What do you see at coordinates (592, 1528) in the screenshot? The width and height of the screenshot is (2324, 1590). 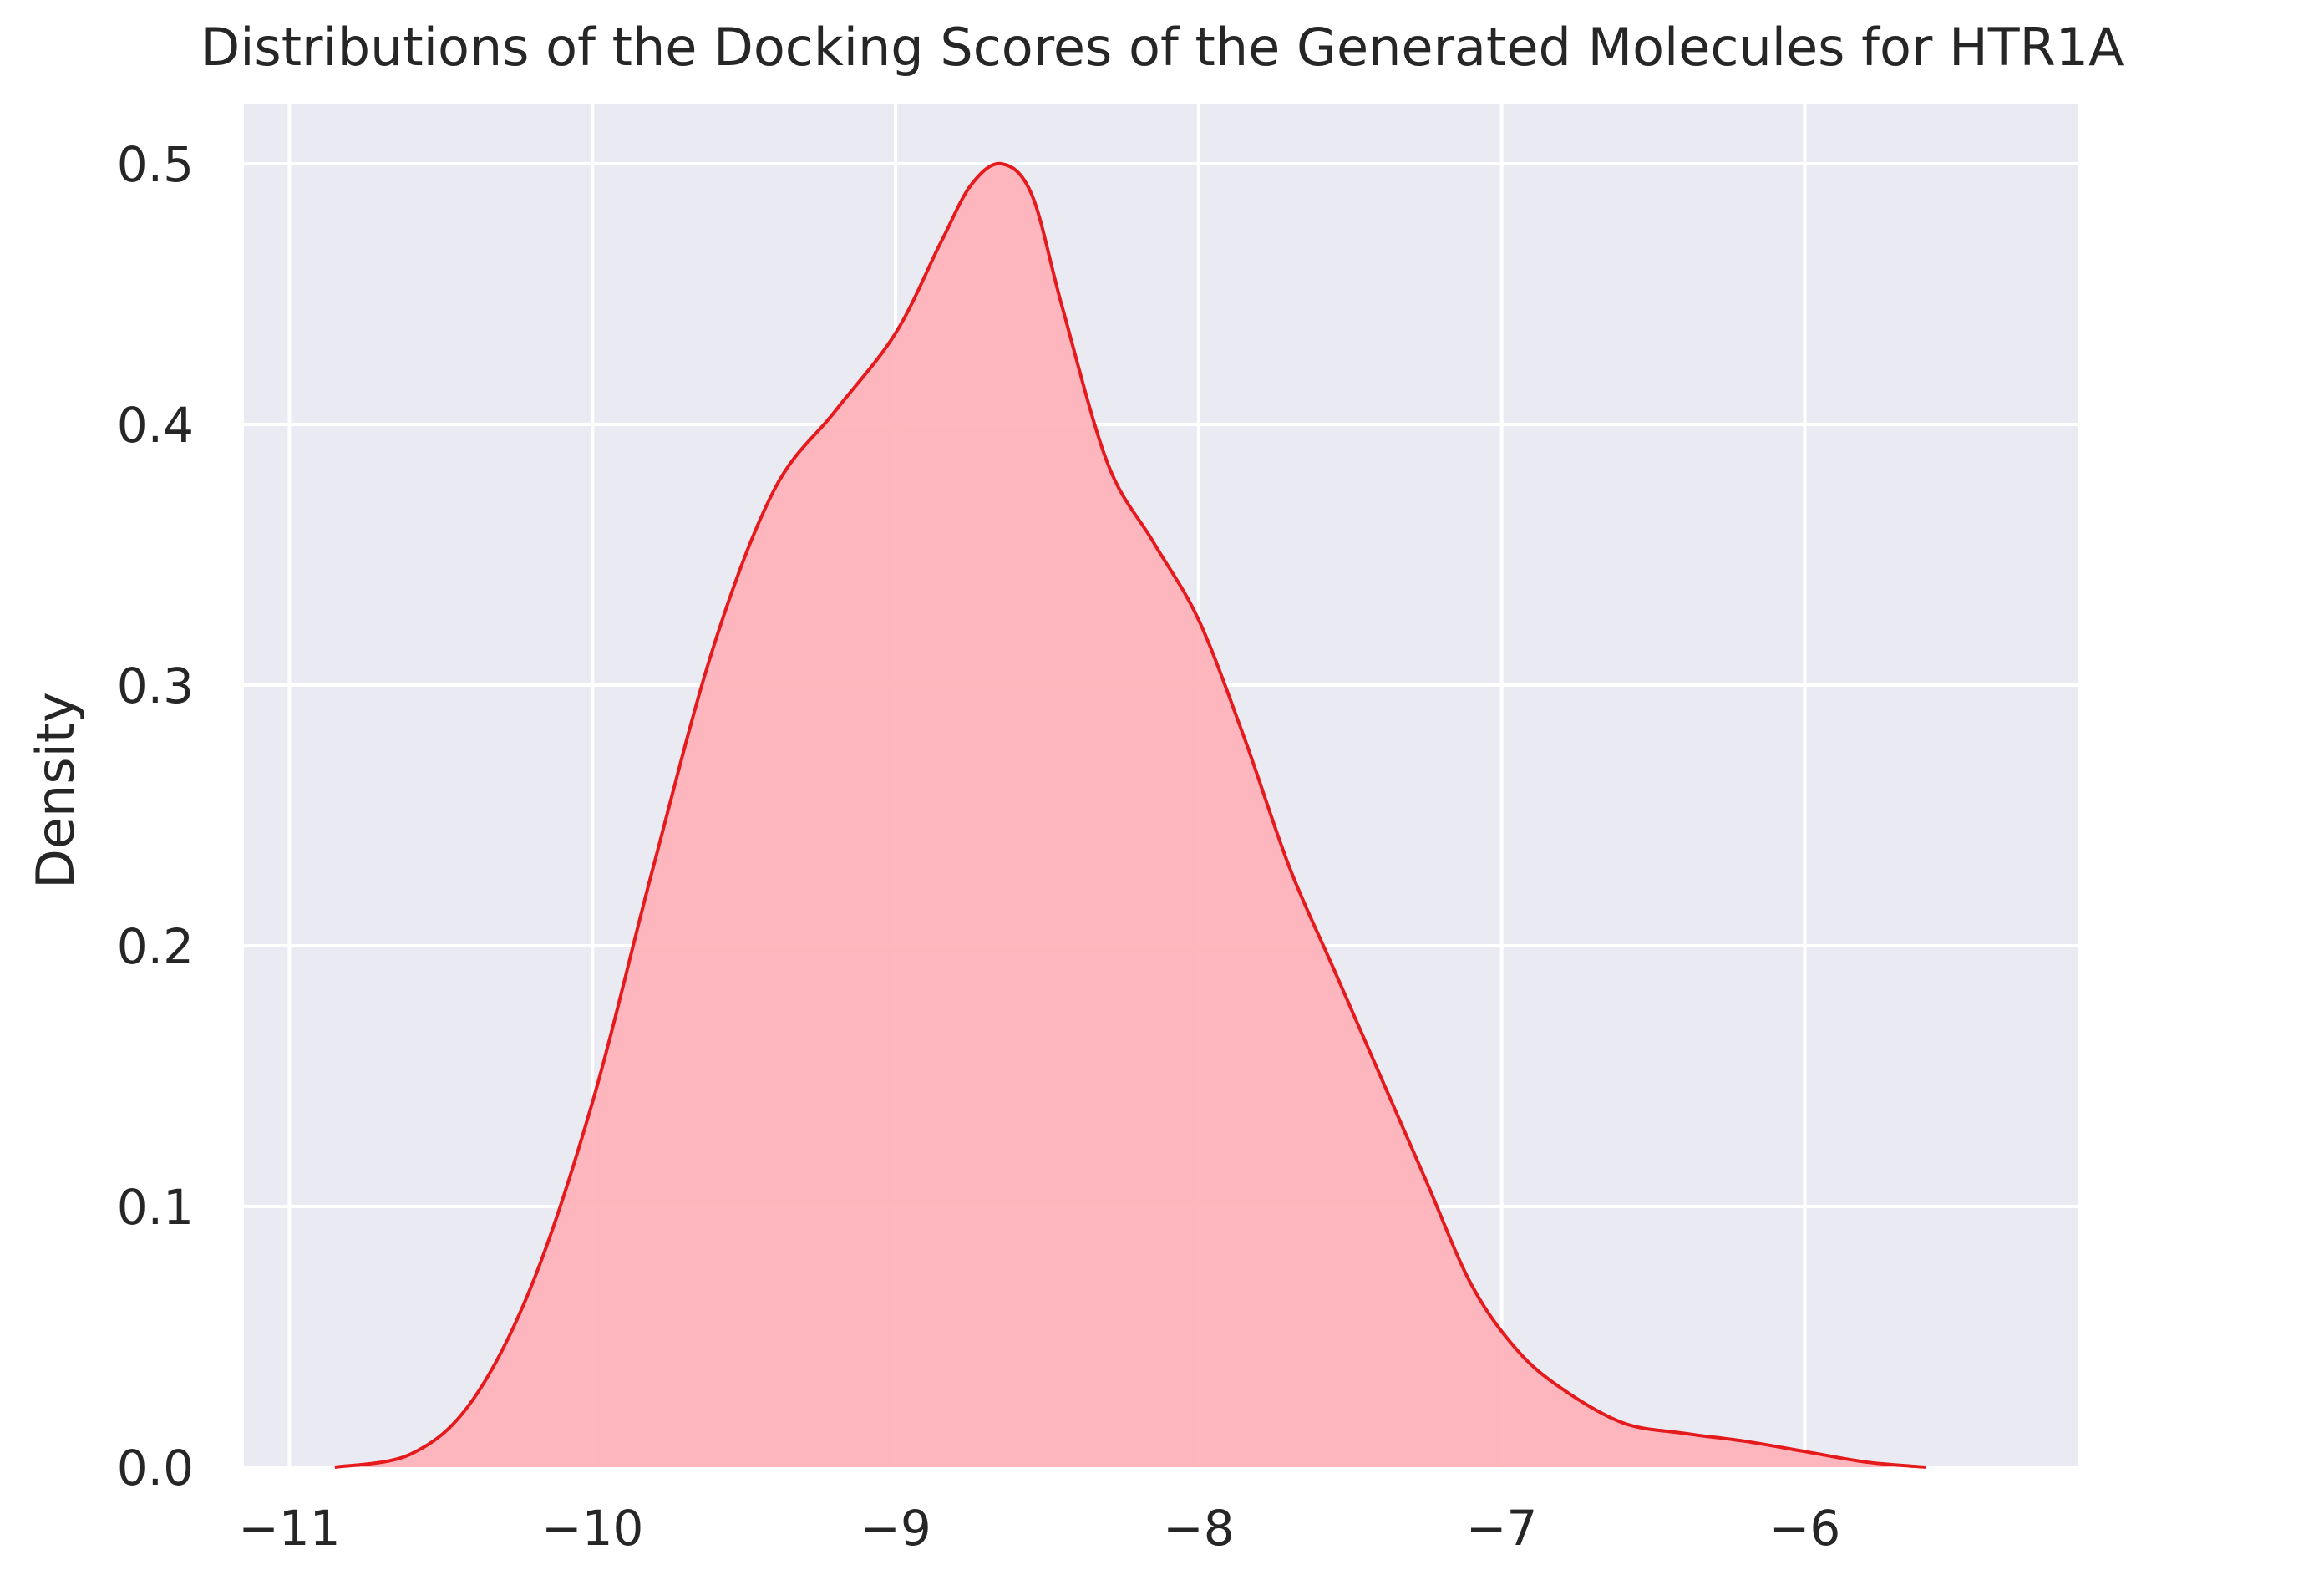 I see `x-tick-label: −10` at bounding box center [592, 1528].